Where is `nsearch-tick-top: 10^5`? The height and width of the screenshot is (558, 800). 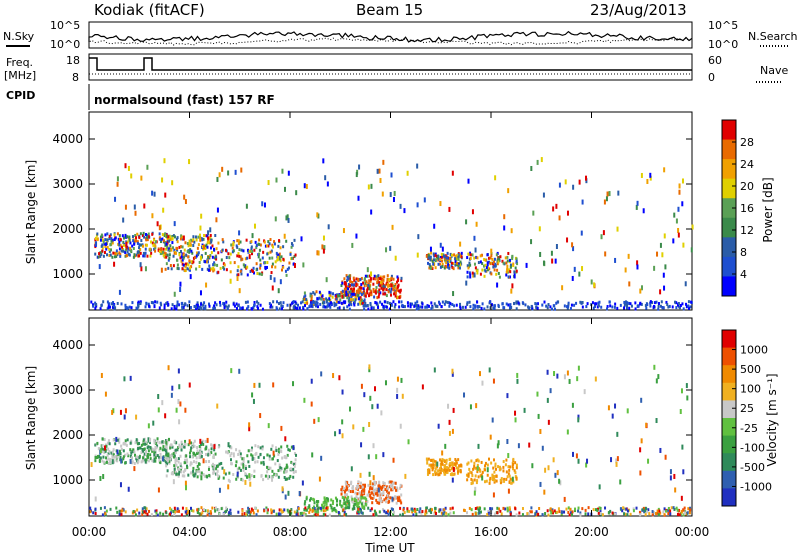 nsearch-tick-top: 10^5 is located at coordinates (723, 25).